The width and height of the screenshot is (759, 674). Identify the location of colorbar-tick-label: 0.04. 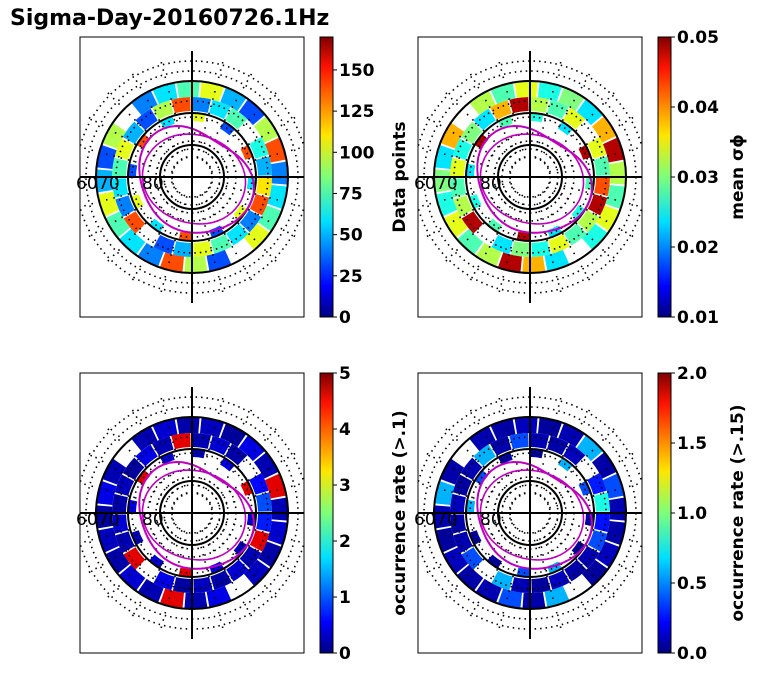
(698, 108).